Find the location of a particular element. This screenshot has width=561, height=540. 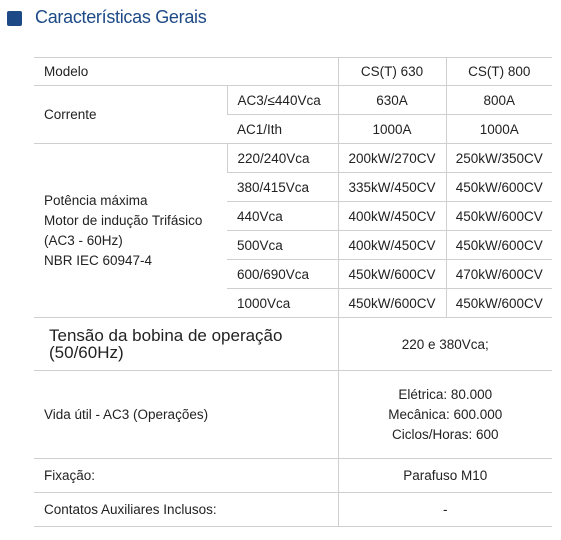

table-row: Corrente AC3/≤440Vca 630A 800A is located at coordinates (293, 114).